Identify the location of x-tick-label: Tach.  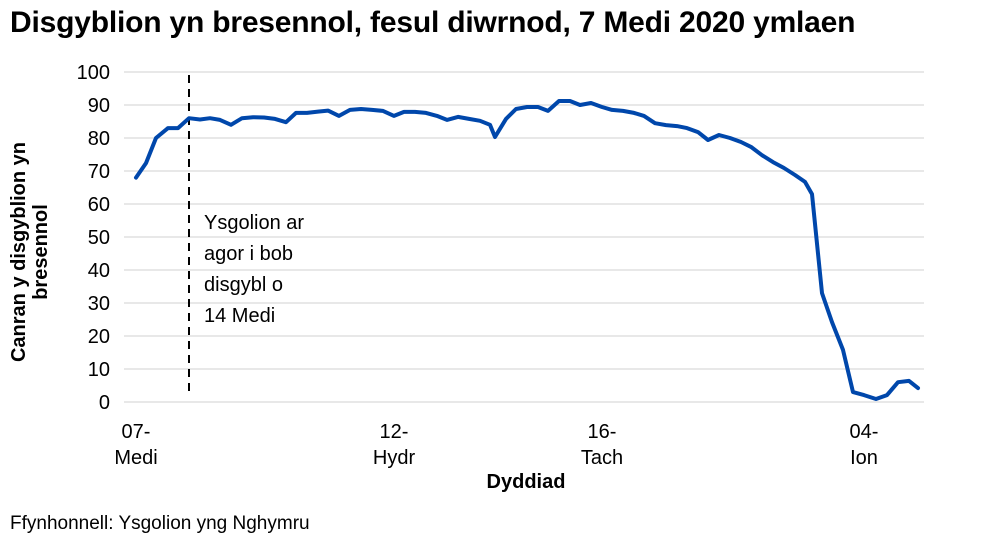
(602, 458).